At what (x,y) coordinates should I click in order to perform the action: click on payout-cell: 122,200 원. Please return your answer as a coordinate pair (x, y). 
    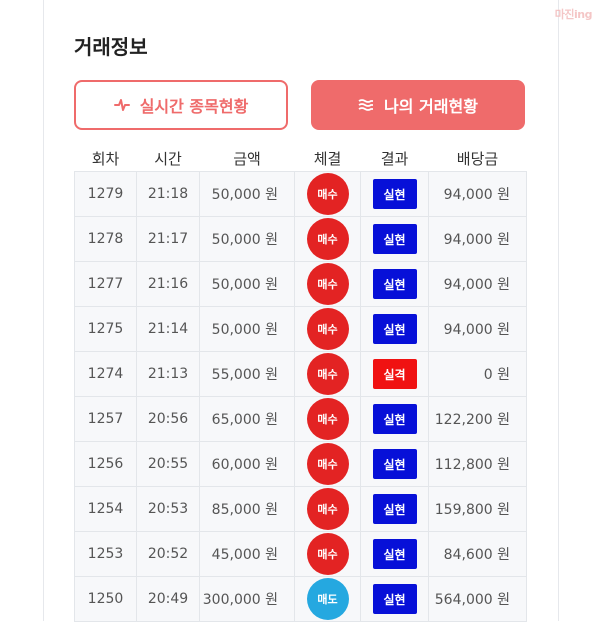
    Looking at the image, I should click on (477, 419).